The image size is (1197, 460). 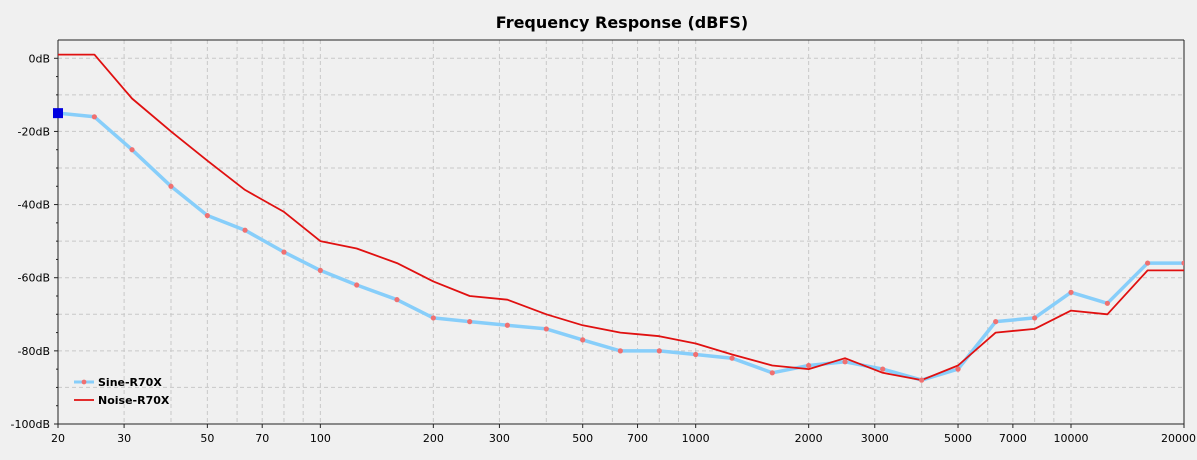 I want to click on y-tick-label: 0dB, so click(x=39, y=58).